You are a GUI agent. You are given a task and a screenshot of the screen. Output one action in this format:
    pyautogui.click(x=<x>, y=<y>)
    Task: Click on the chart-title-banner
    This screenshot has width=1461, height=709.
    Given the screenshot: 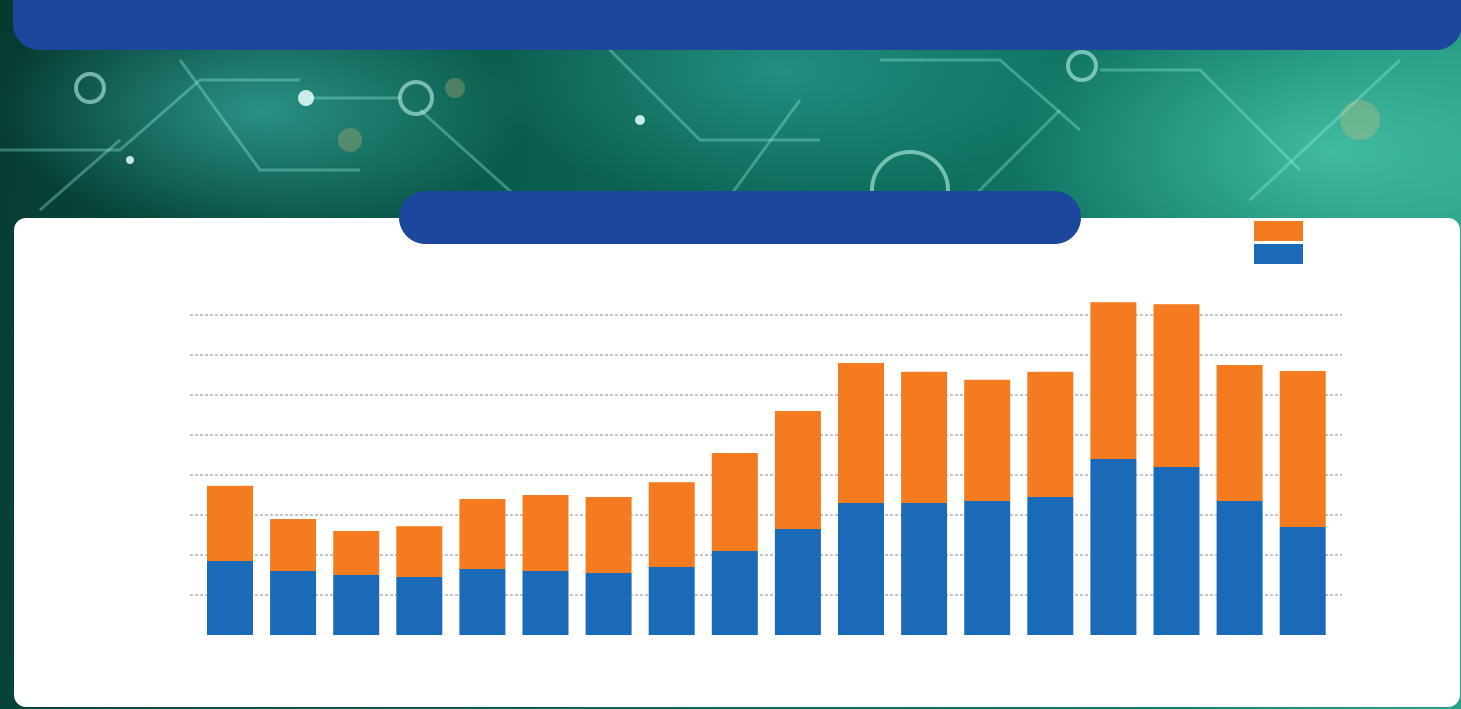 What is the action you would take?
    pyautogui.click(x=740, y=217)
    